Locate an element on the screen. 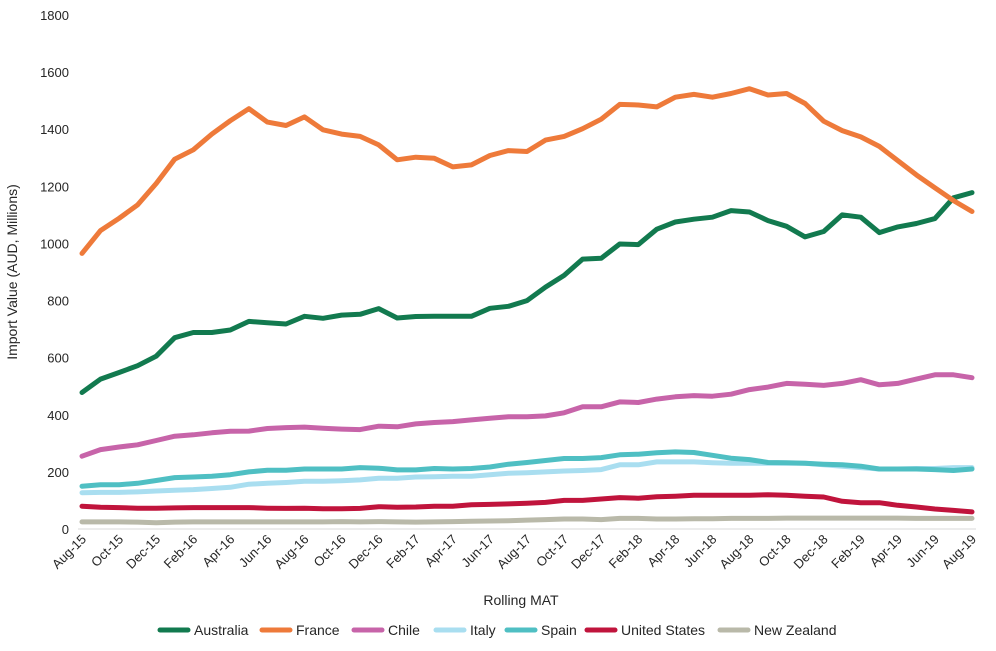 The width and height of the screenshot is (996, 651). x-tick-label: Oct-18 is located at coordinates (775, 551).